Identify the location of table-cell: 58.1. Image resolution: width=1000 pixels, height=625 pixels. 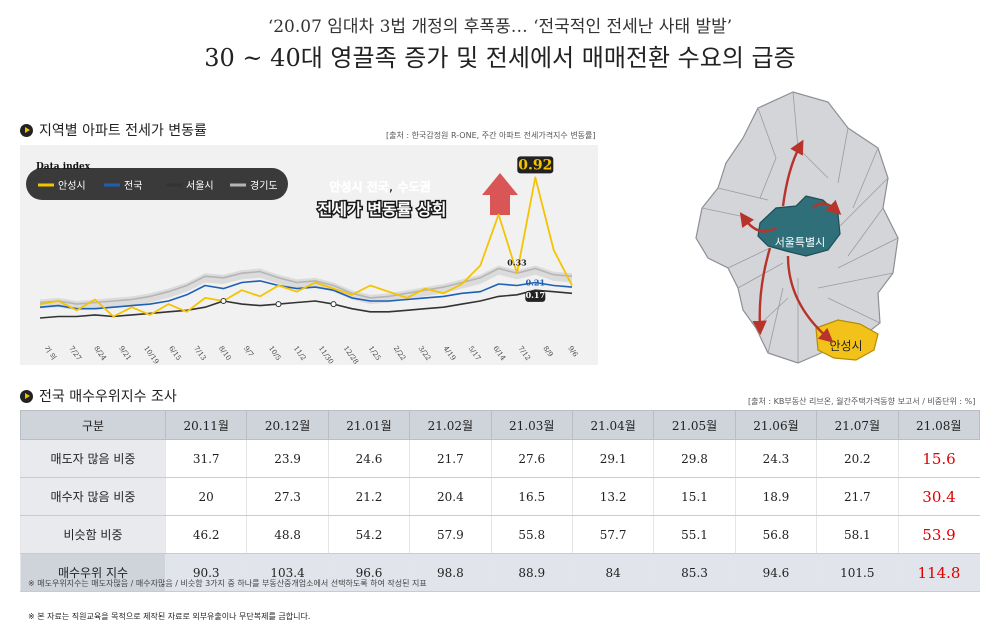
(857, 534).